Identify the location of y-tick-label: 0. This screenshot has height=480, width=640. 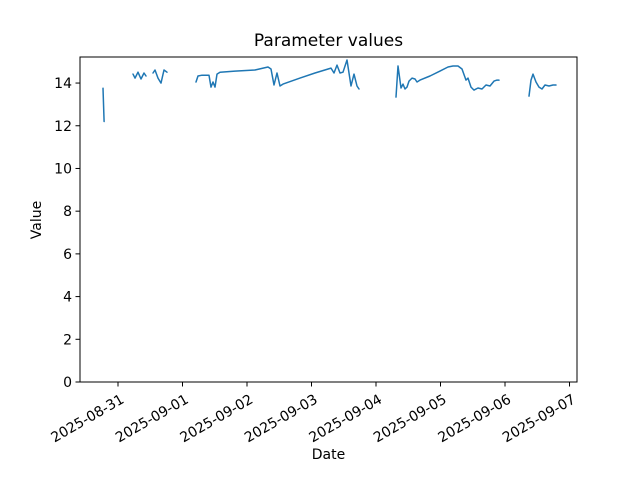
(67, 383).